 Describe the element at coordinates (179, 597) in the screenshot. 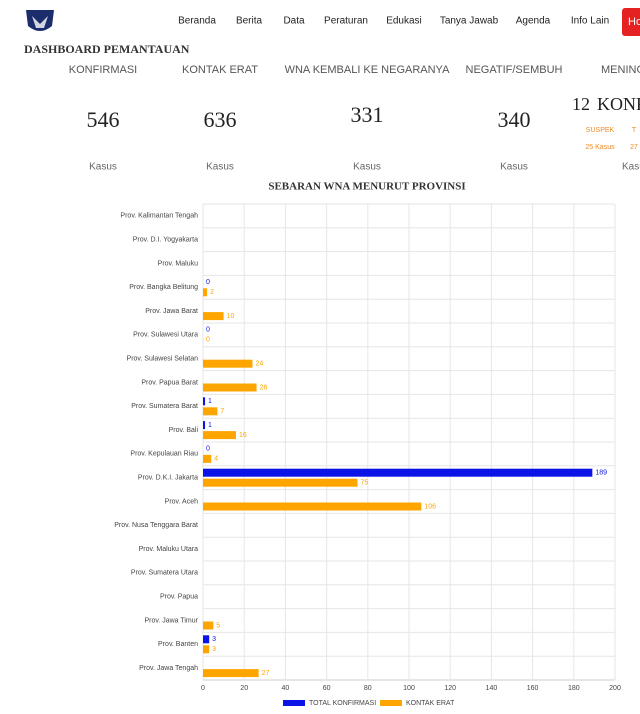

I see `y-tick-label: Prov. Papua` at that location.